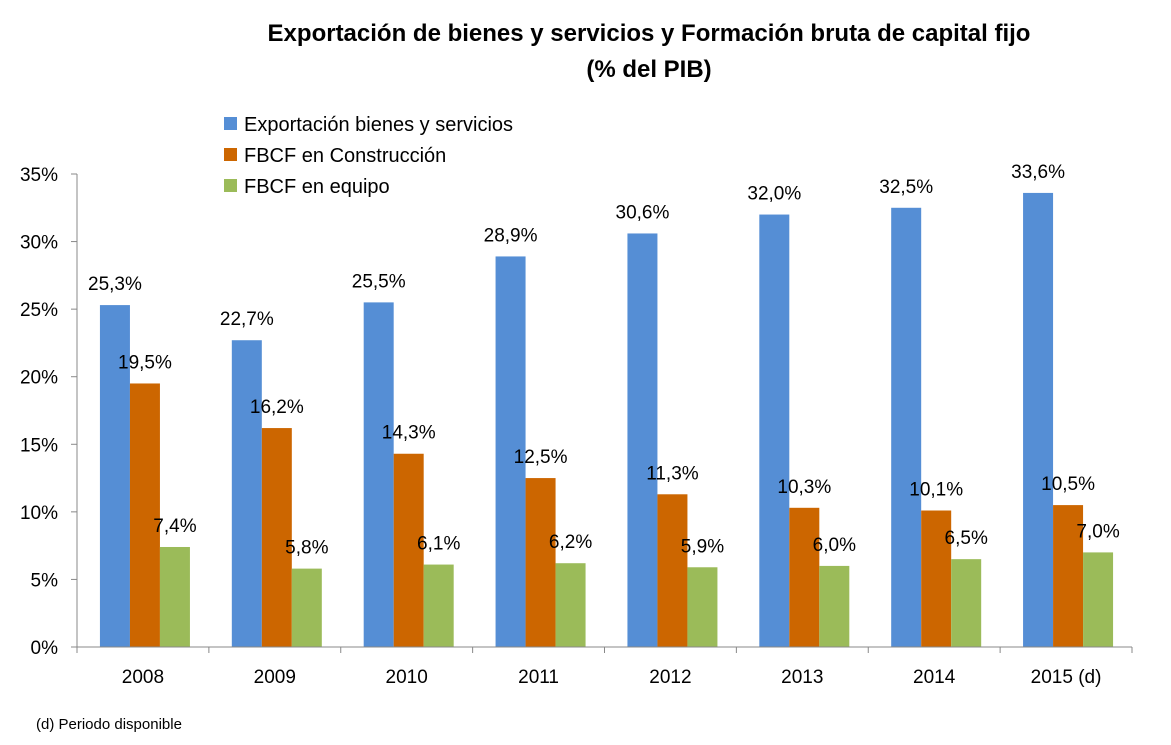  Describe the element at coordinates (45, 580) in the screenshot. I see `y-tick-label: 5%` at that location.